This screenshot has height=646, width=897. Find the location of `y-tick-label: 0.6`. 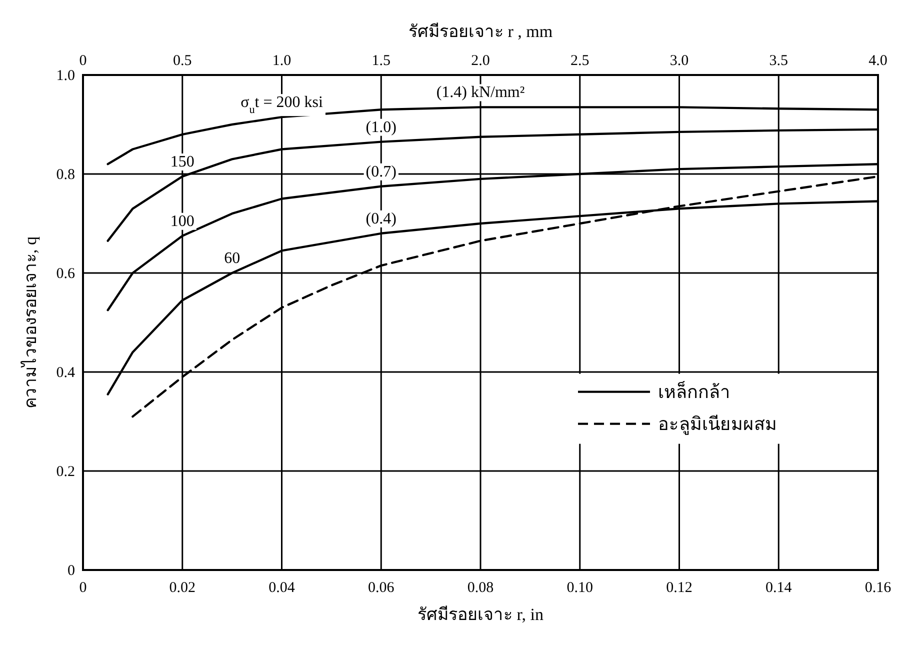

y-tick-label: 0.6 is located at coordinates (66, 274).